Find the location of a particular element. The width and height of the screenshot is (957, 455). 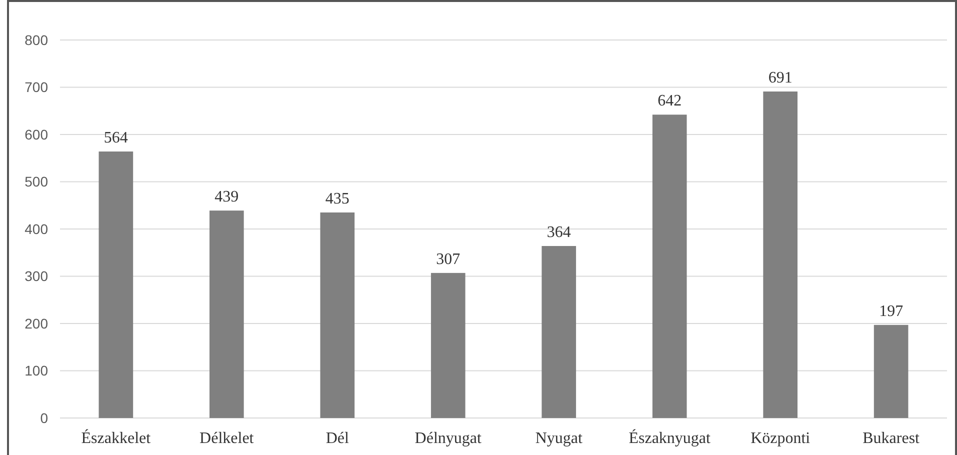

x-tick-label: Délnyugat is located at coordinates (448, 438).